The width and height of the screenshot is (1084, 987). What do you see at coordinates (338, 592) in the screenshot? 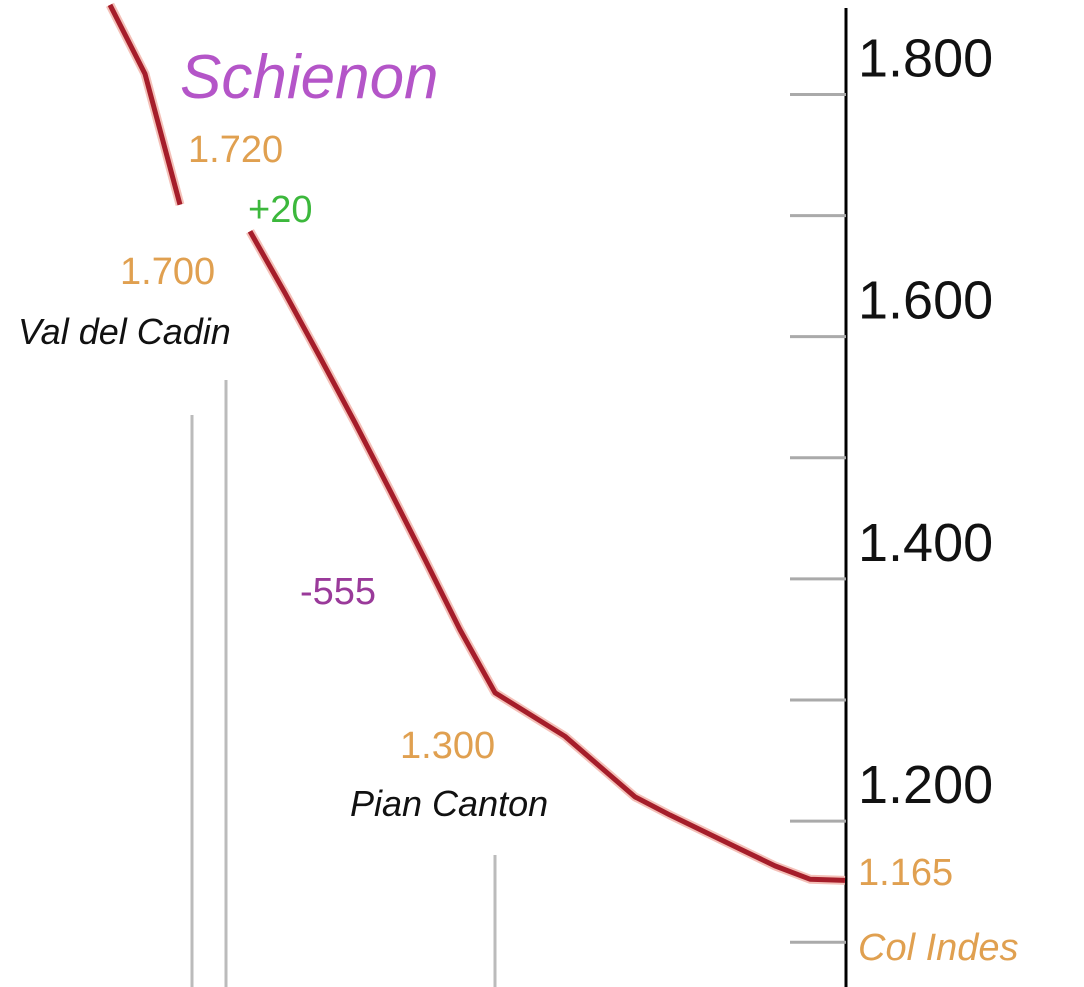
I see `loss: -555` at bounding box center [338, 592].